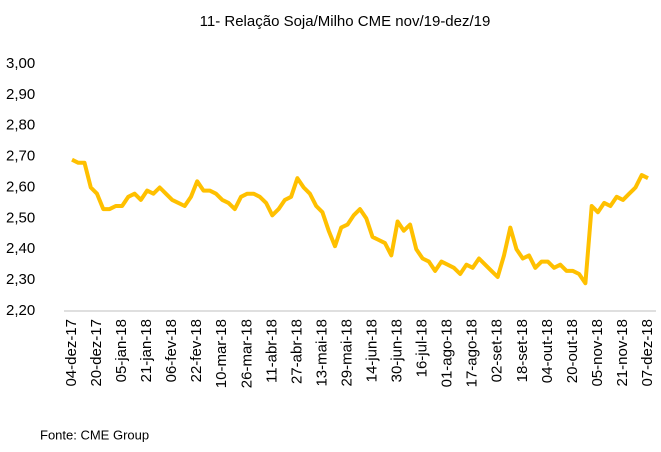 The image size is (661, 452). What do you see at coordinates (221, 353) in the screenshot?
I see `x-tick-label: 10-mar-18` at bounding box center [221, 353].